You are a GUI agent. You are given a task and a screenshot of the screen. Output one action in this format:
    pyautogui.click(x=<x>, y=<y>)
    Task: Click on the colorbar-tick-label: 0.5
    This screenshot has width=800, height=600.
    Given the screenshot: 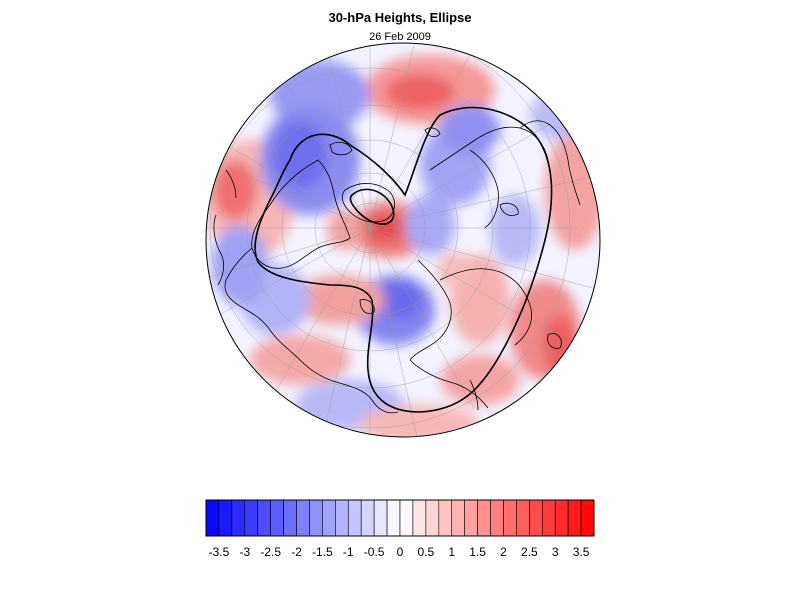 What is the action you would take?
    pyautogui.click(x=426, y=552)
    